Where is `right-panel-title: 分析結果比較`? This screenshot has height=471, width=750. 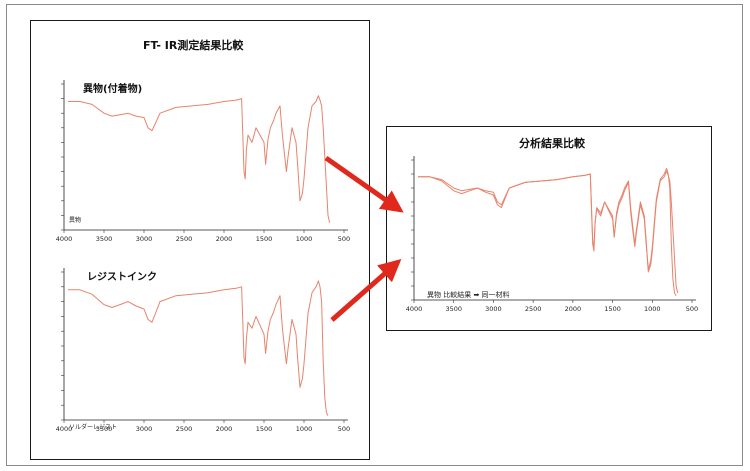
right-panel-title: 分析結果比較 is located at coordinates (552, 143).